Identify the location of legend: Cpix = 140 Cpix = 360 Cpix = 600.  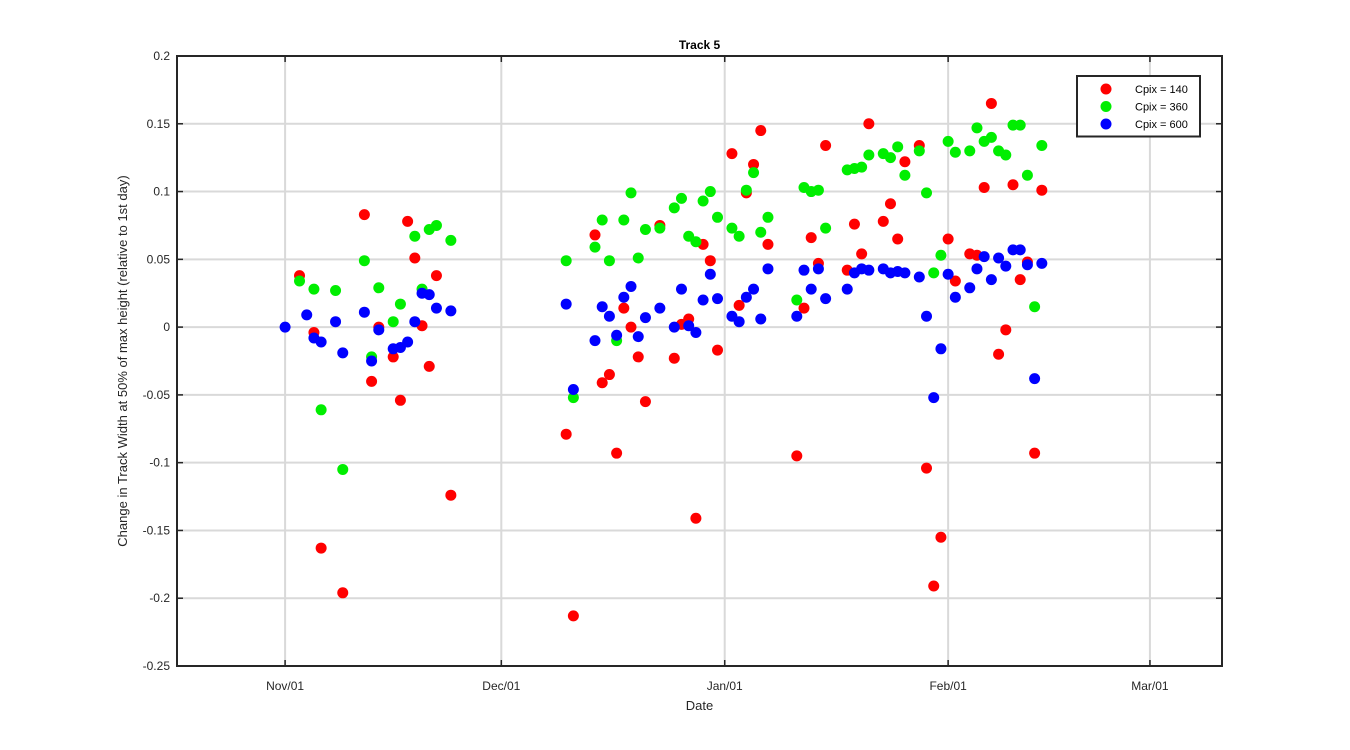
(1138, 106).